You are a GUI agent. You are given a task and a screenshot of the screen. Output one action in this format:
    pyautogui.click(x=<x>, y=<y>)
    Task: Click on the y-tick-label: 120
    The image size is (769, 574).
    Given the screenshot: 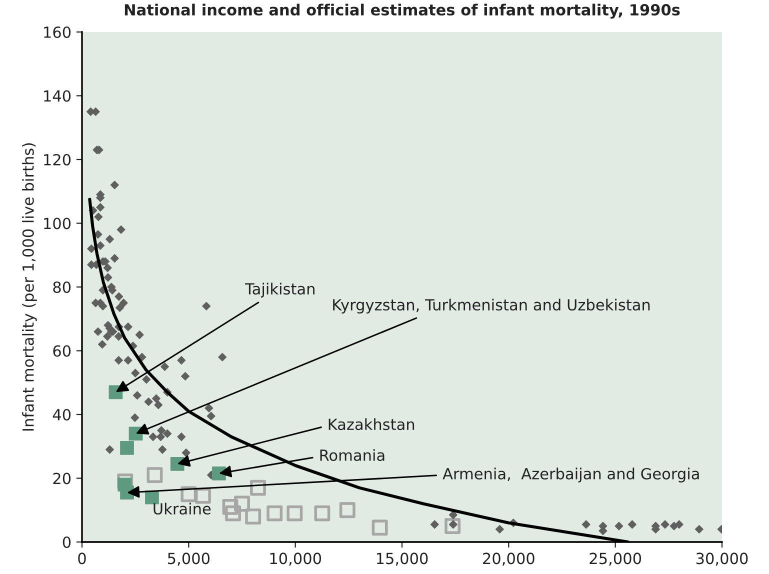 What is the action you would take?
    pyautogui.click(x=57, y=160)
    